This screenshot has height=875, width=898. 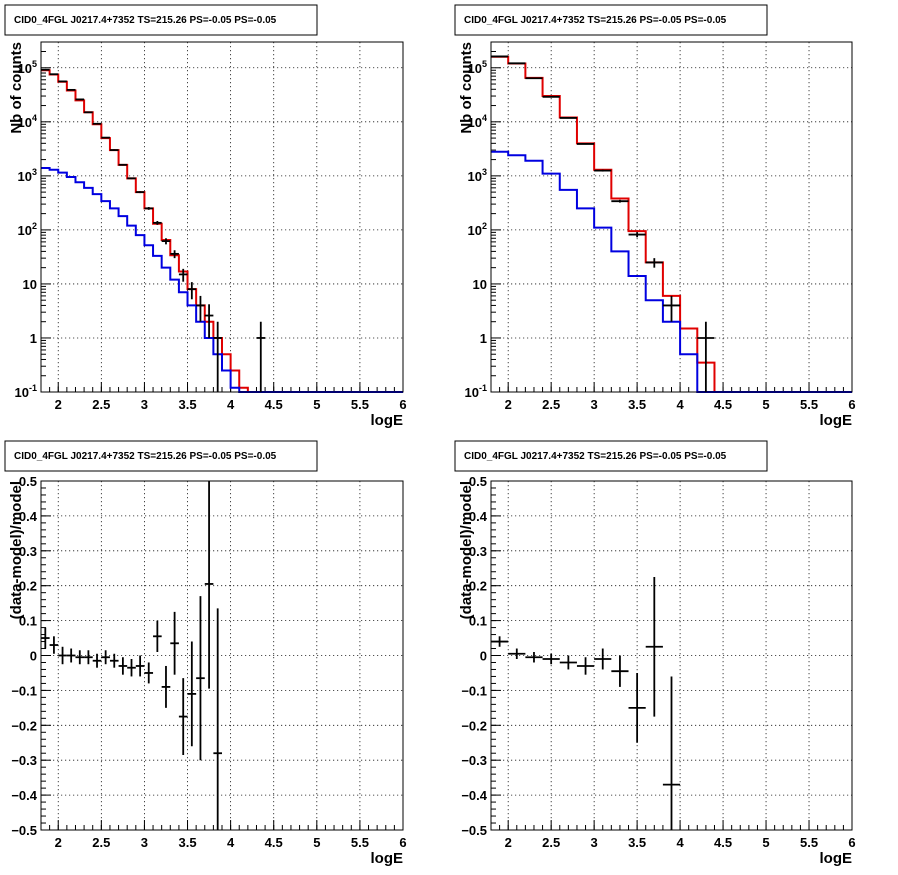 What do you see at coordinates (671, 271) in the screenshot?
I see `model-source-histogram` at bounding box center [671, 271].